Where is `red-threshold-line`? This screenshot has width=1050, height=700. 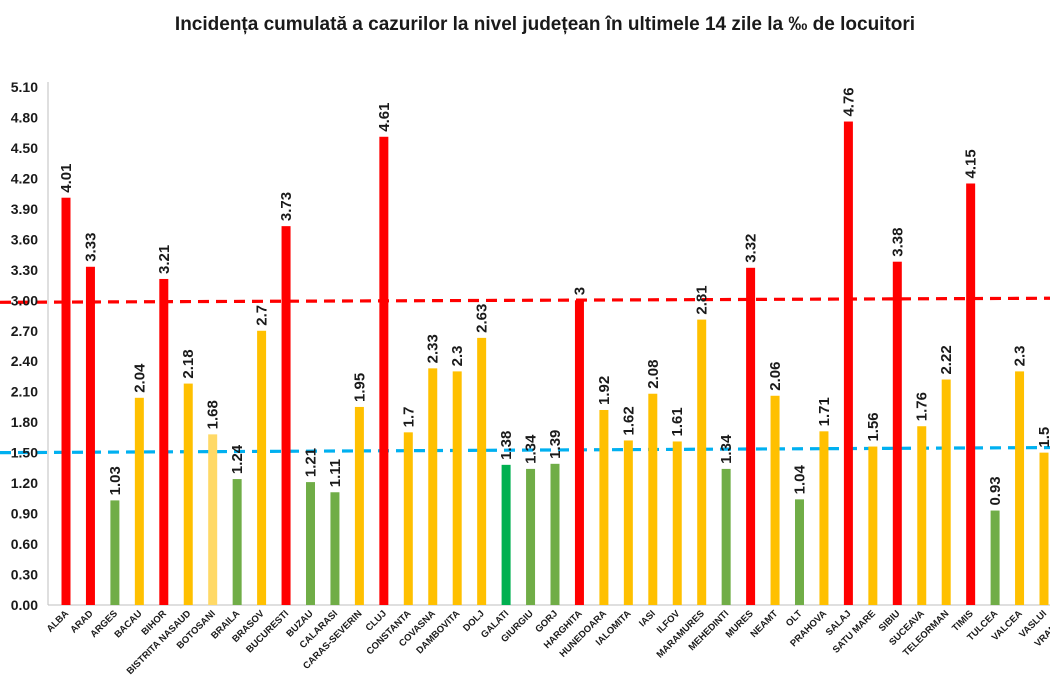
red-threshold-line is located at coordinates (525, 300).